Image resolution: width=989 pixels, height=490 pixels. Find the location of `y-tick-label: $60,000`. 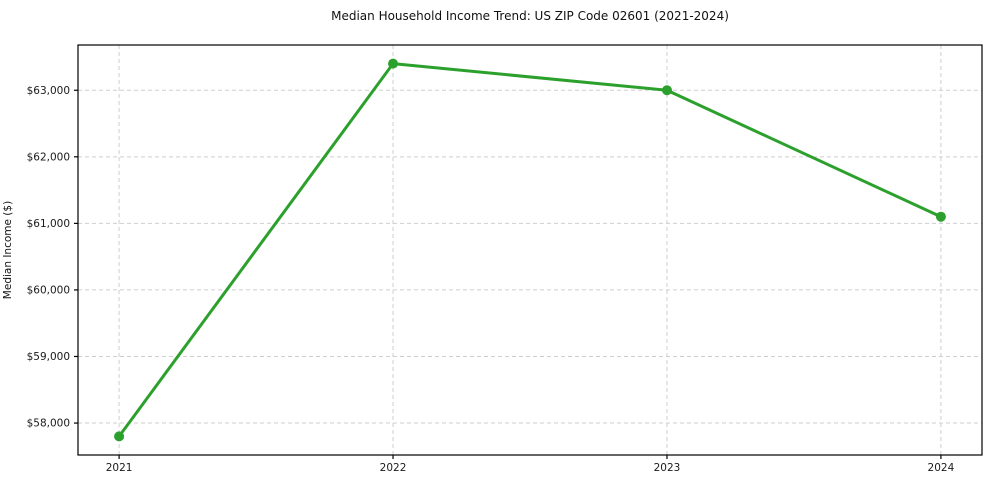

y-tick-label: $60,000 is located at coordinates (48, 290).